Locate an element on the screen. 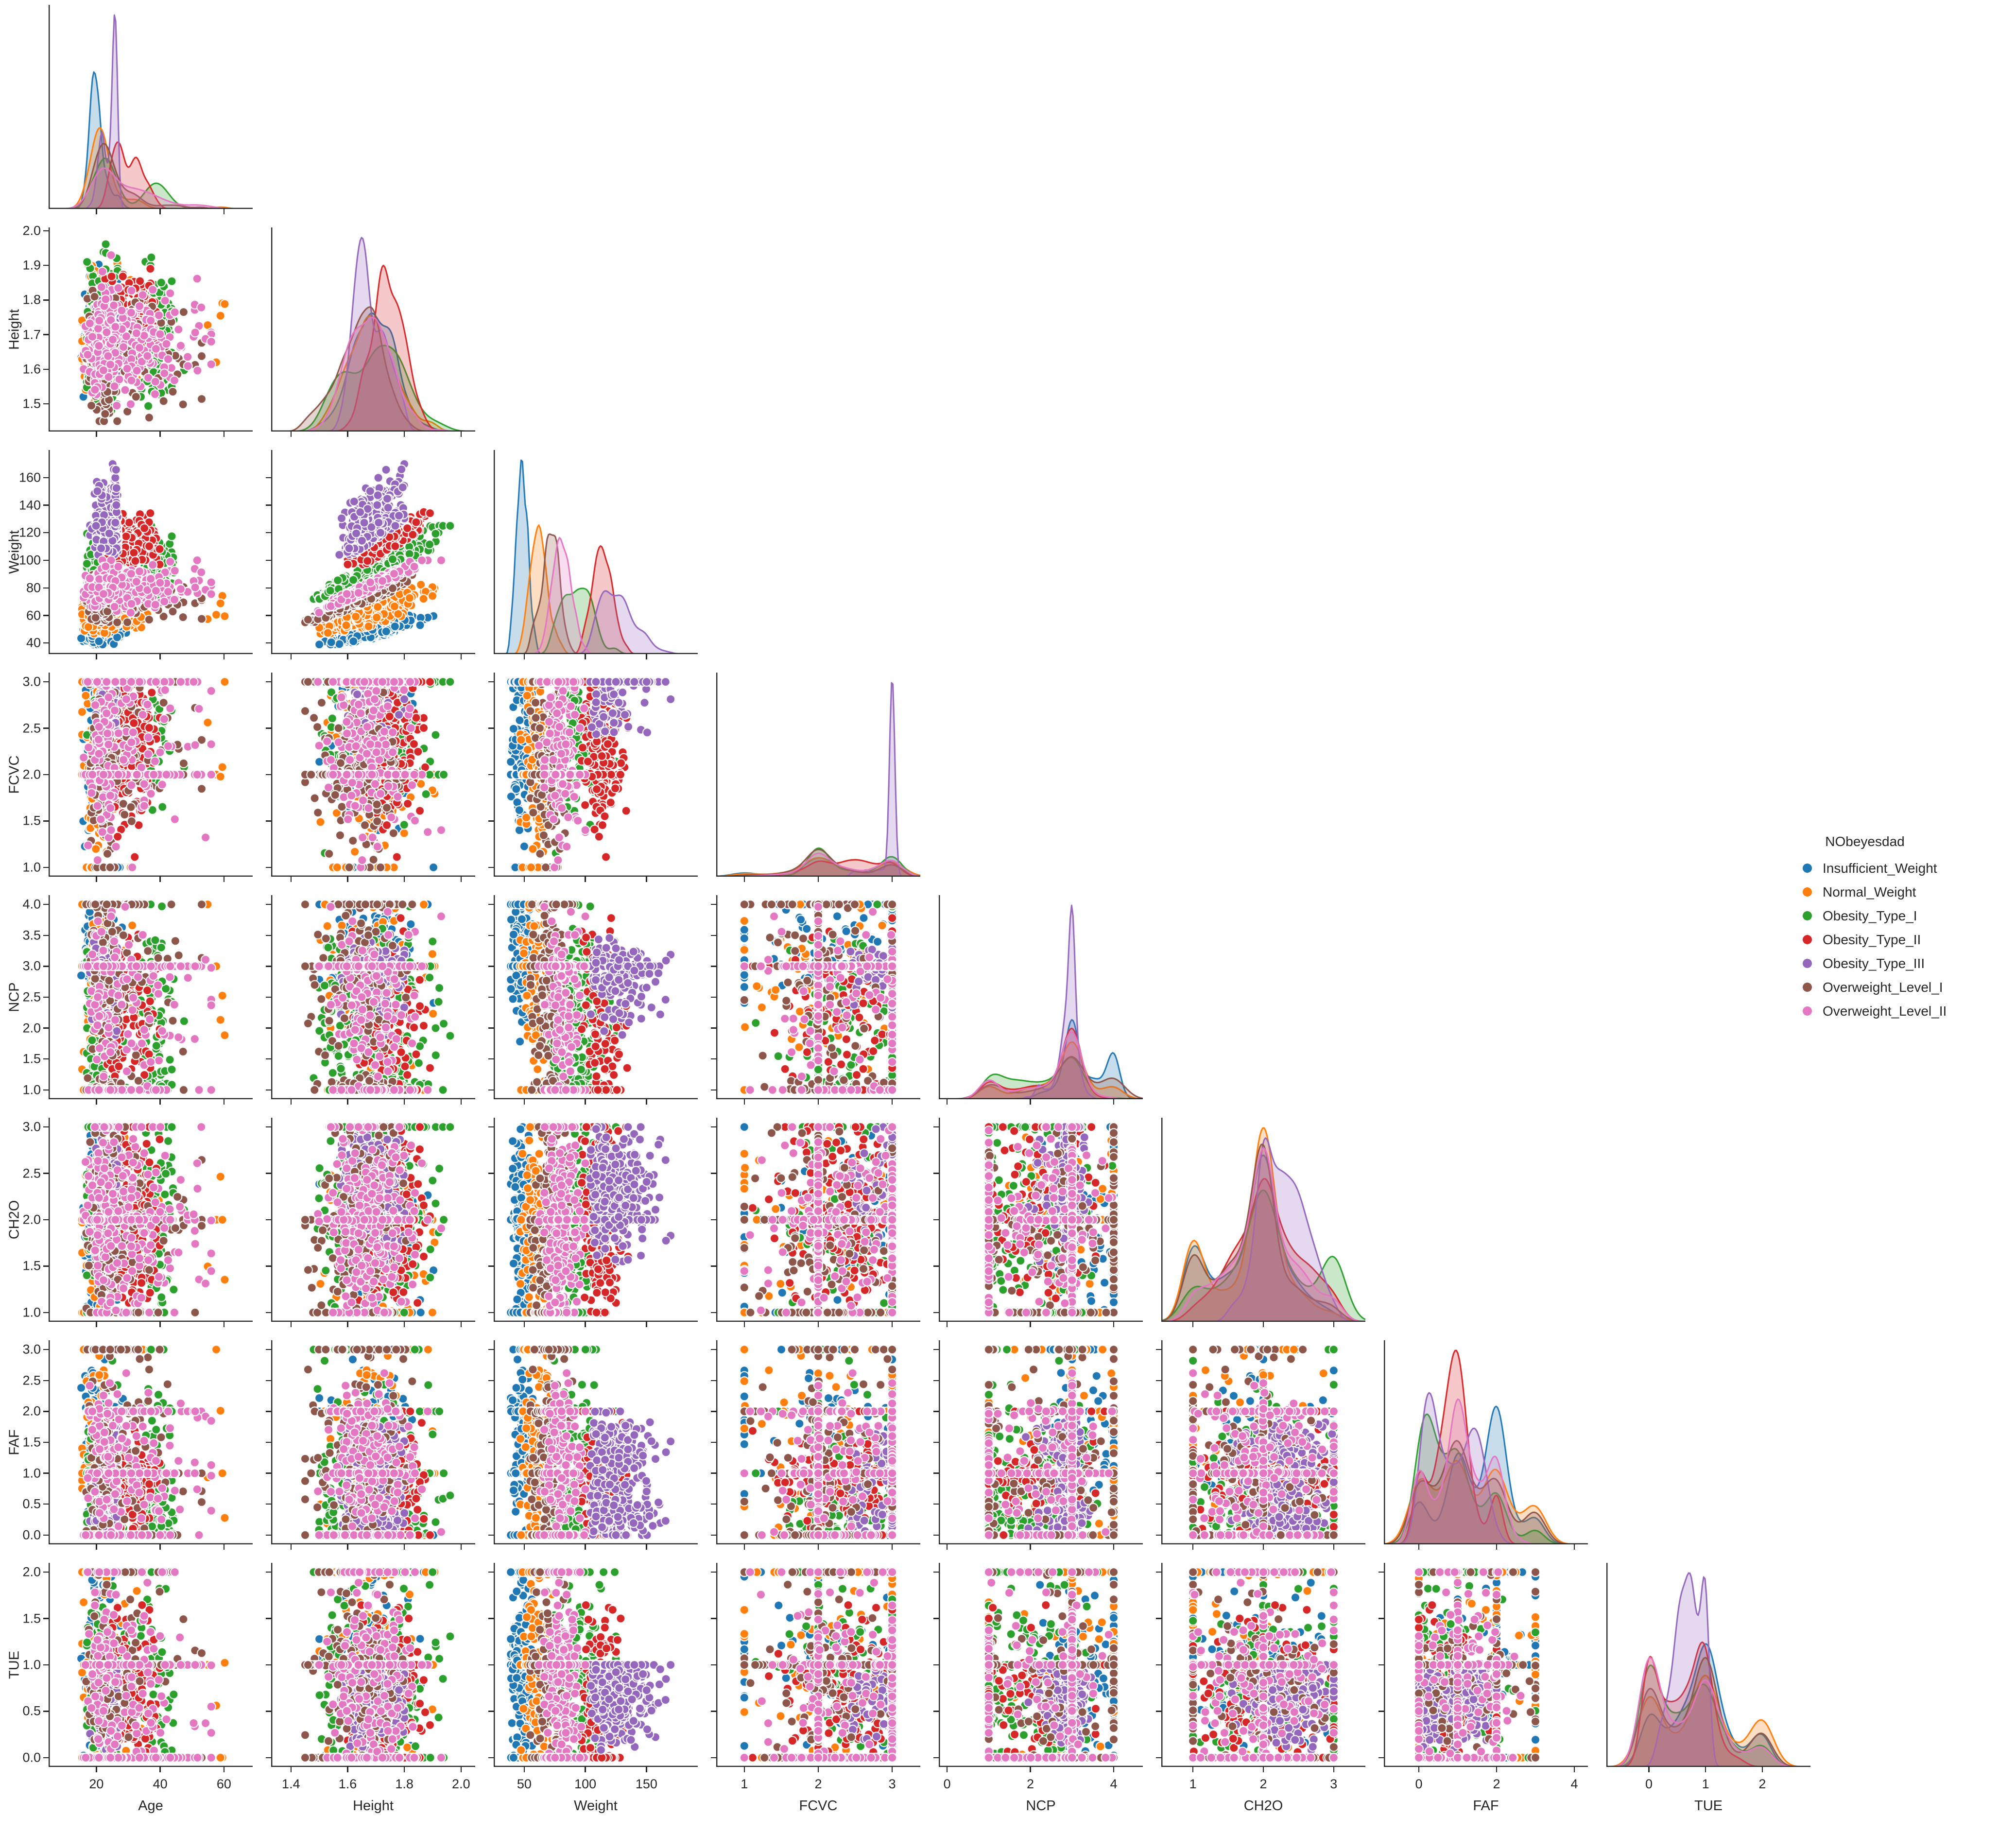 This screenshot has height=1834, width=2016. tick-label: 120 is located at coordinates (29, 532).